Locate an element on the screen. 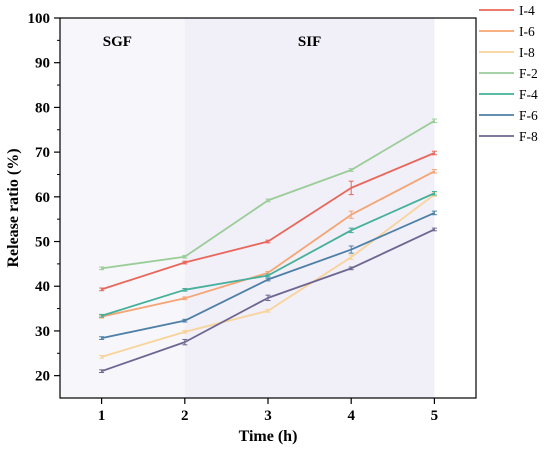 The image size is (550, 449). legend-background is located at coordinates (512, 78).